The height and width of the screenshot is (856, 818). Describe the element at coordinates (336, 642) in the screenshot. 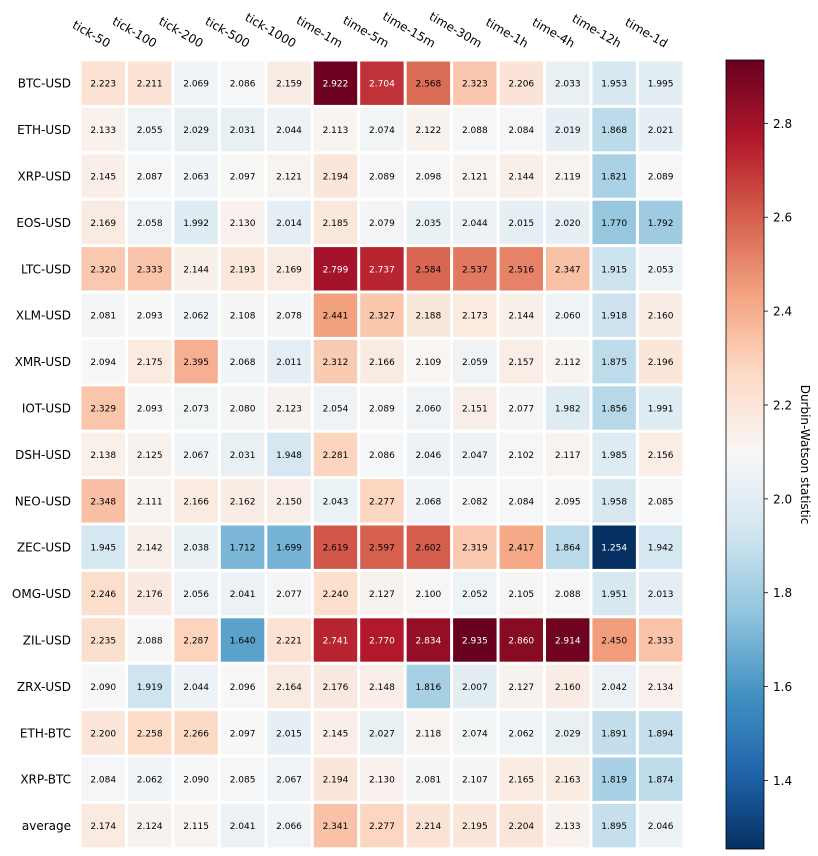

I see `cell-value-label: 2.741` at that location.